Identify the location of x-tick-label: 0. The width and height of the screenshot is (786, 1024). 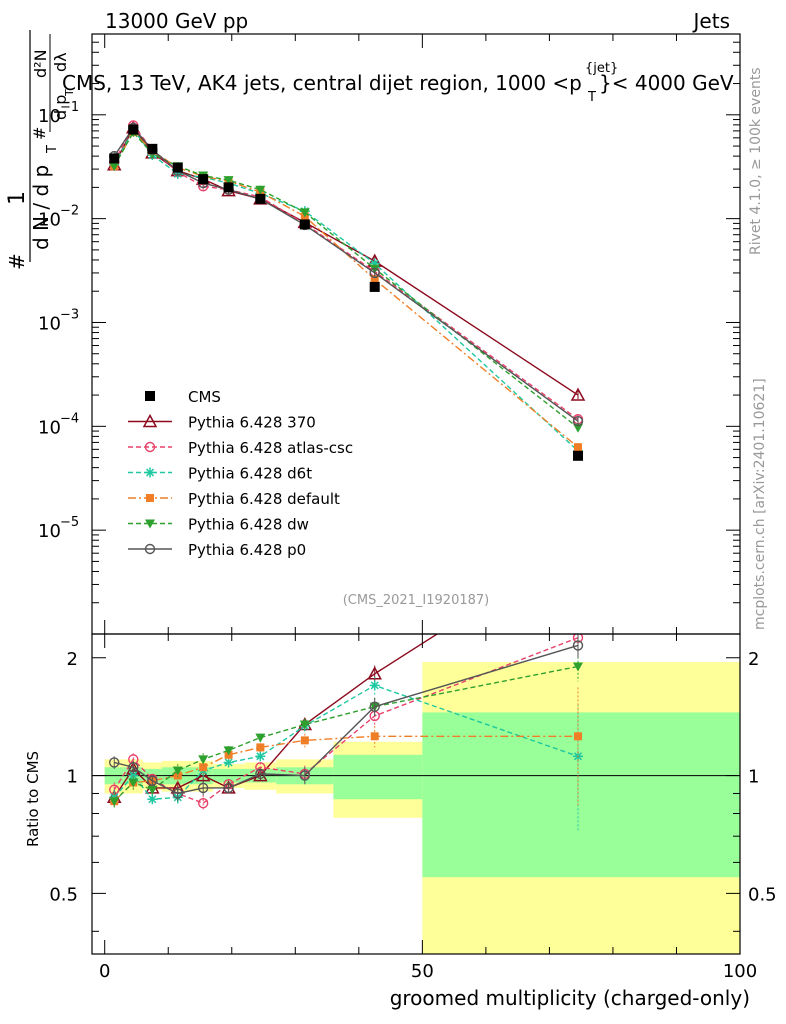
(104, 971).